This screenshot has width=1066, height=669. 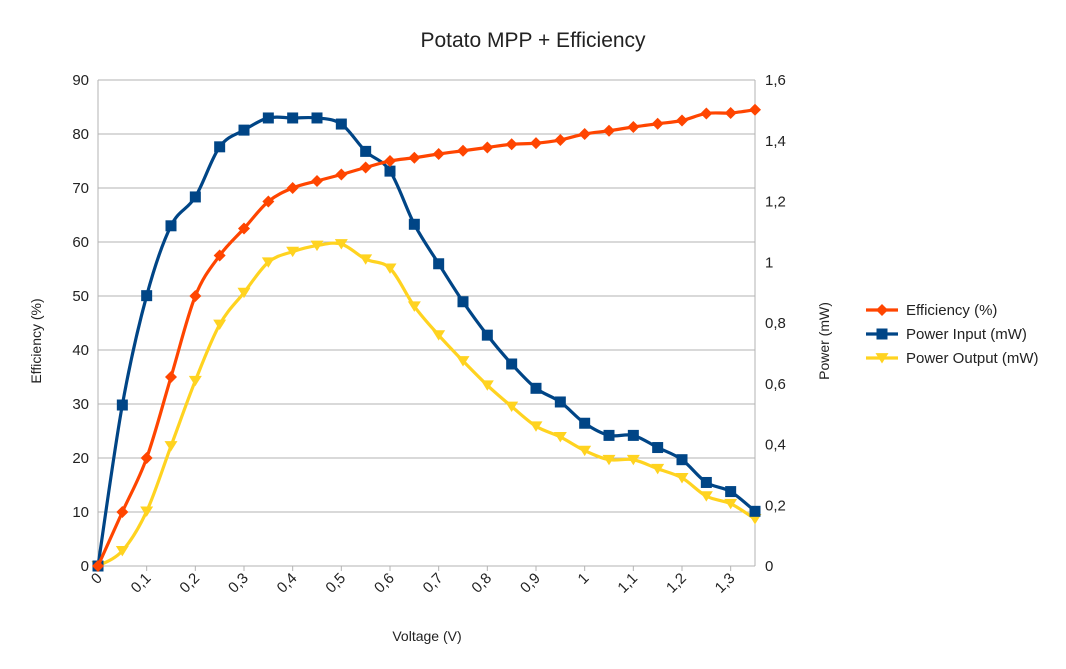 I want to click on y2-tick-label: 0, so click(x=769, y=566).